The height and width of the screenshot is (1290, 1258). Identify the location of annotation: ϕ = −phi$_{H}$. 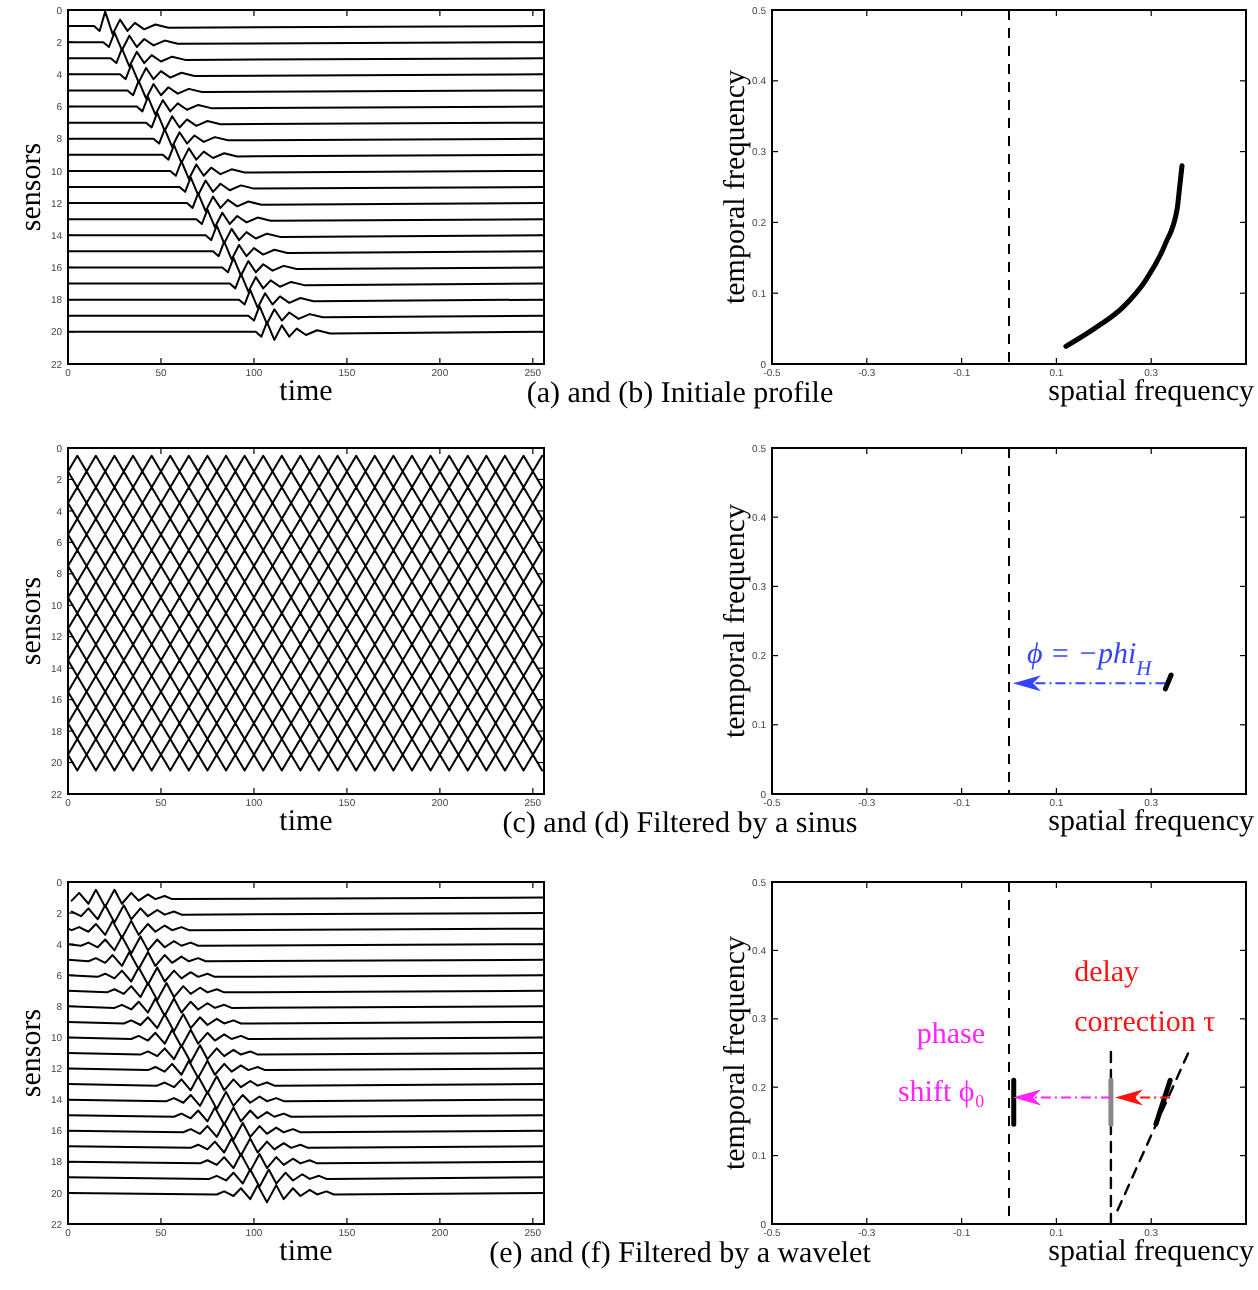
(1090, 660).